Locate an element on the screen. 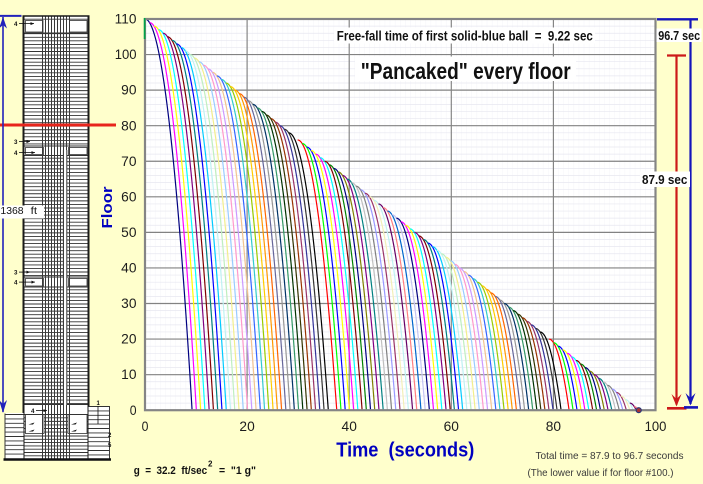  svg-text: 87.9 sec is located at coordinates (665, 179).